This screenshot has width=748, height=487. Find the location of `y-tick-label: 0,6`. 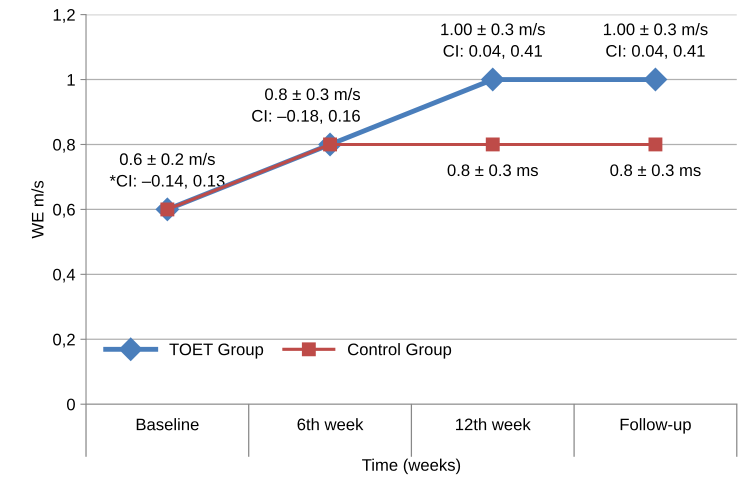

y-tick-label: 0,6 is located at coordinates (64, 211).